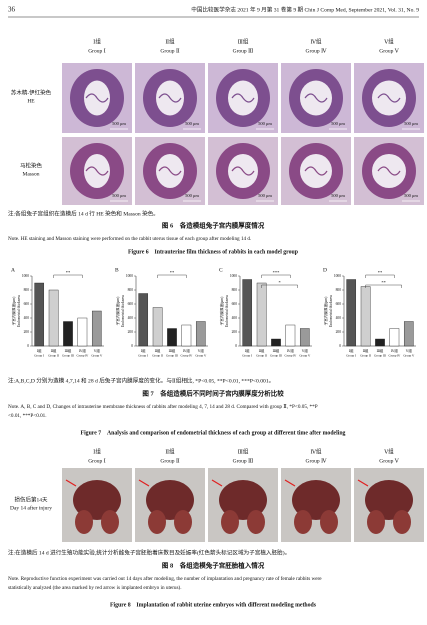  I want to click on row-label: 马松染色, so click(31, 165).